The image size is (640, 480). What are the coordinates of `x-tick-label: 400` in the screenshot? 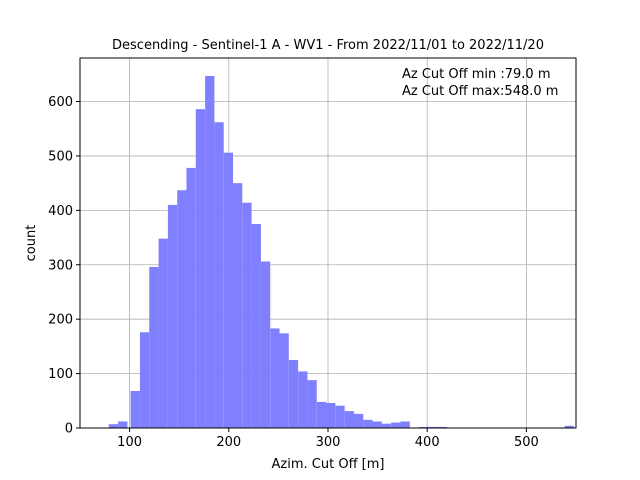 It's located at (427, 442).